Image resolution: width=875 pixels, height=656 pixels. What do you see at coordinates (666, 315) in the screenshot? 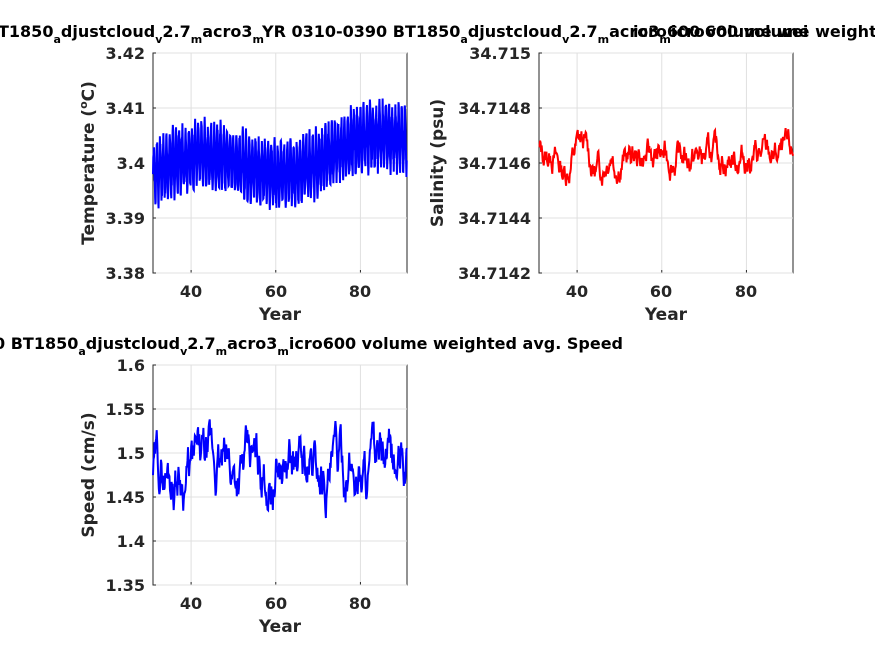
I see `salinity-x-axis-label: Year` at bounding box center [666, 315].